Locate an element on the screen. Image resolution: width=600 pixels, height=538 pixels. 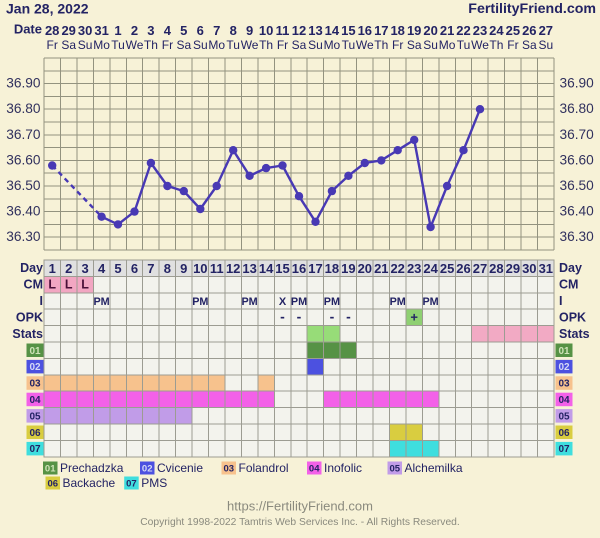
svg-text: Day is located at coordinates (570, 268).